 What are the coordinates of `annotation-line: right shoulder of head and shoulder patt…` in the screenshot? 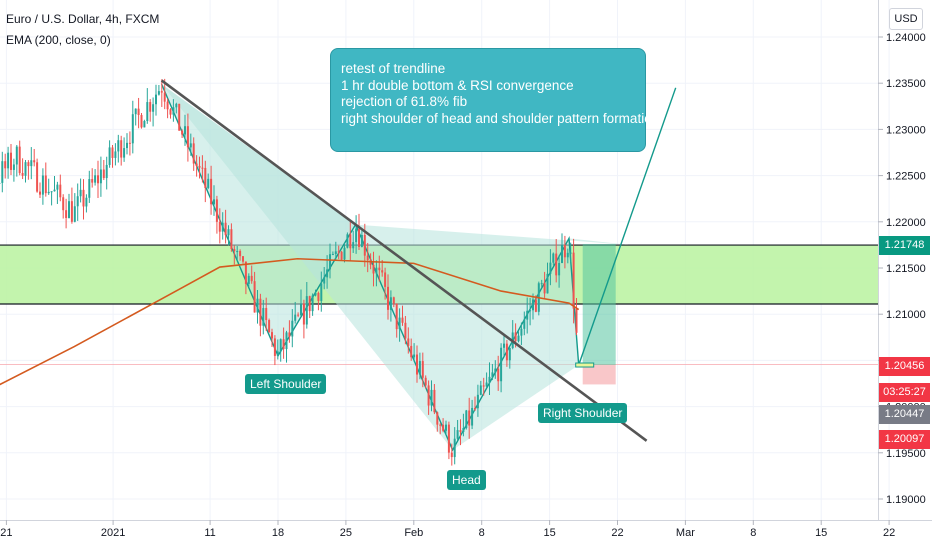 It's located at (500, 118).